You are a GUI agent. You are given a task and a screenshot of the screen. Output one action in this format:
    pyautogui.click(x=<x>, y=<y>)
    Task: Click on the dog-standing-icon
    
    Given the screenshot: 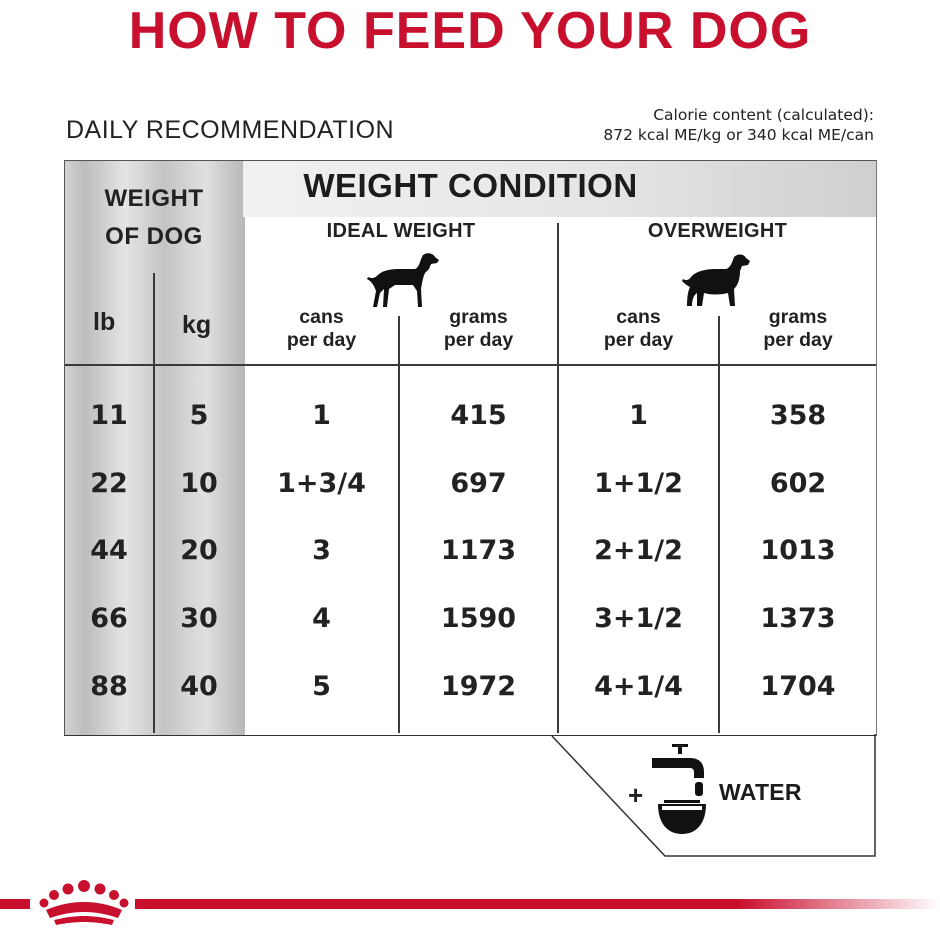 What is the action you would take?
    pyautogui.click(x=403, y=280)
    